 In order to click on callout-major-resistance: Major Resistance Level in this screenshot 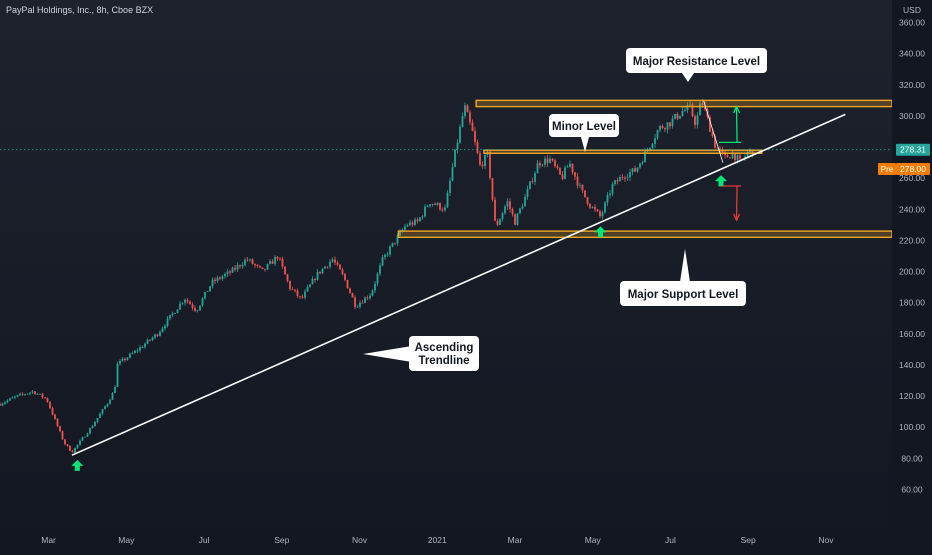, I will do `click(696, 65)`.